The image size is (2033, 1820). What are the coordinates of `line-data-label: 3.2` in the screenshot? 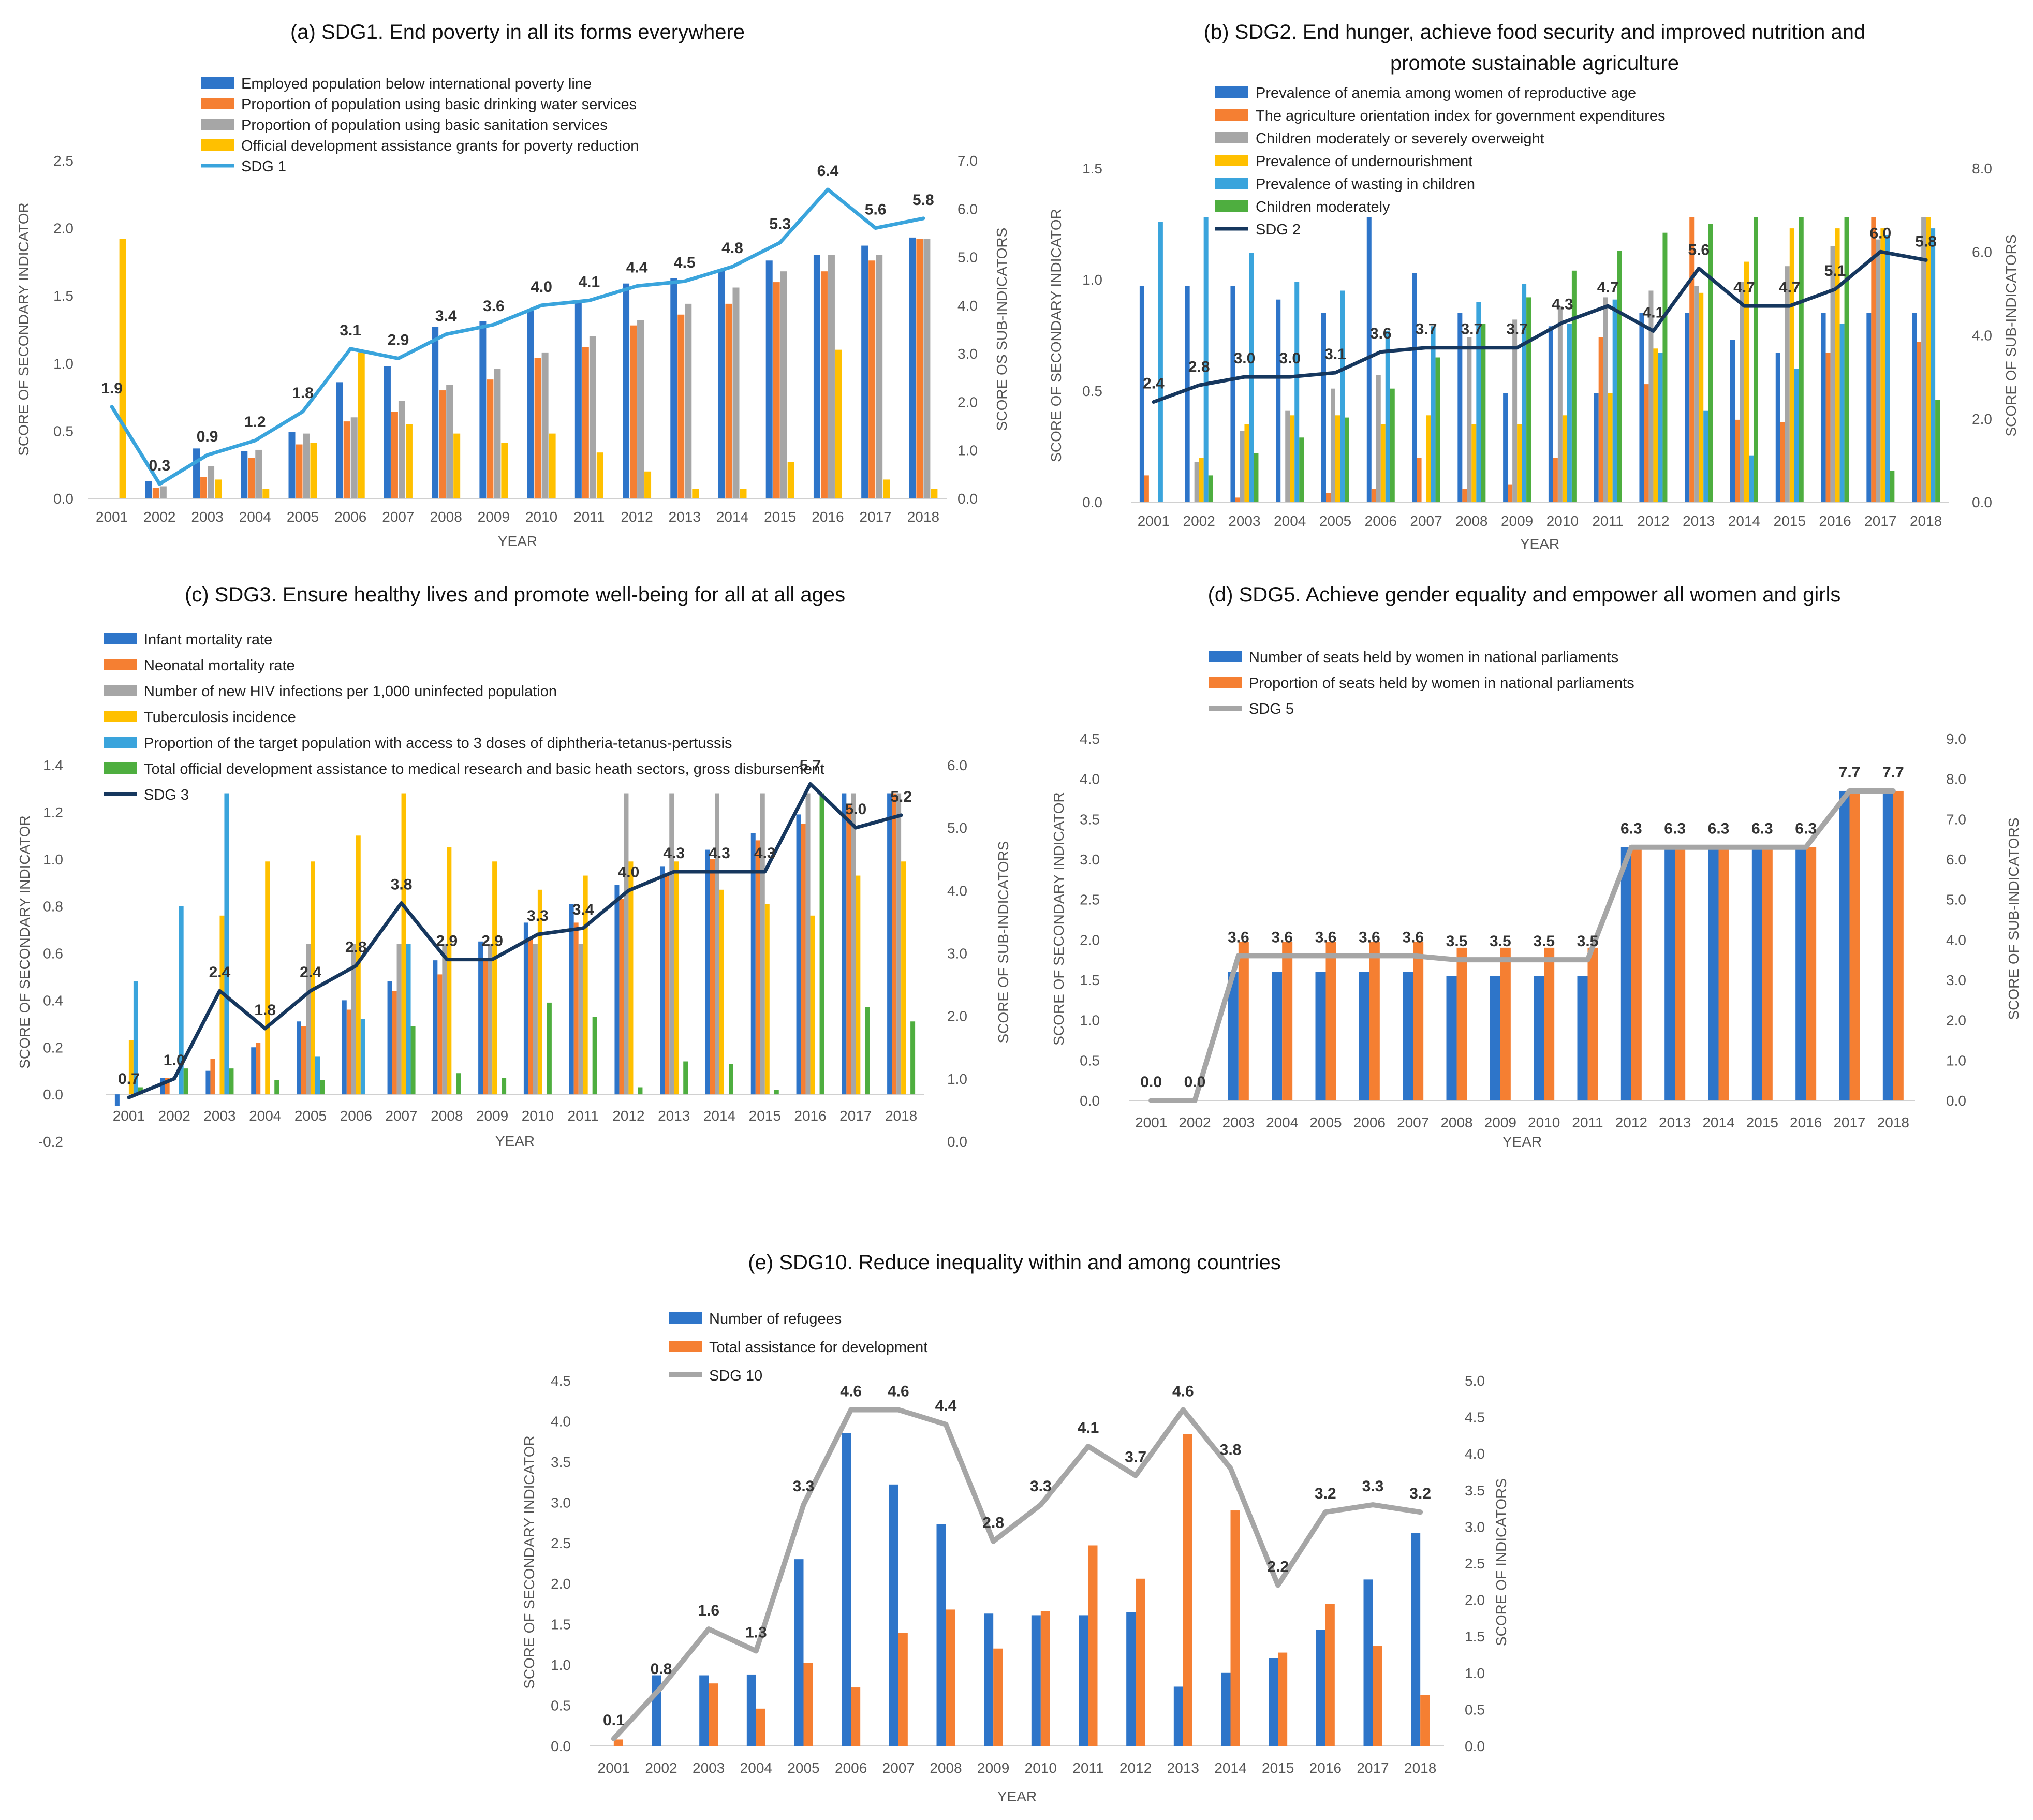 It's located at (1325, 1493).